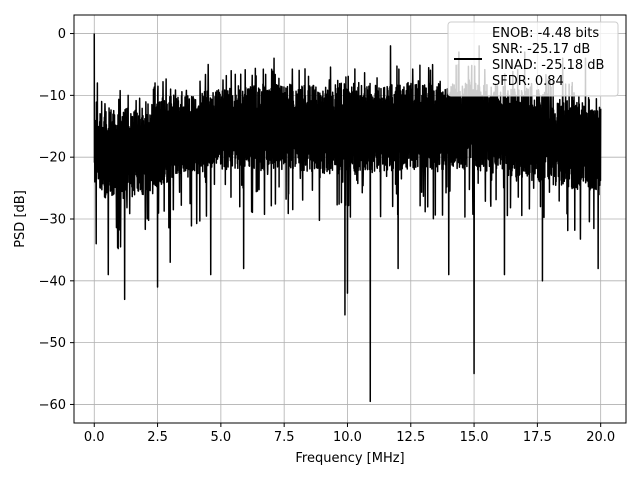  What do you see at coordinates (347, 437) in the screenshot?
I see `x-tick-label: 10.0` at bounding box center [347, 437].